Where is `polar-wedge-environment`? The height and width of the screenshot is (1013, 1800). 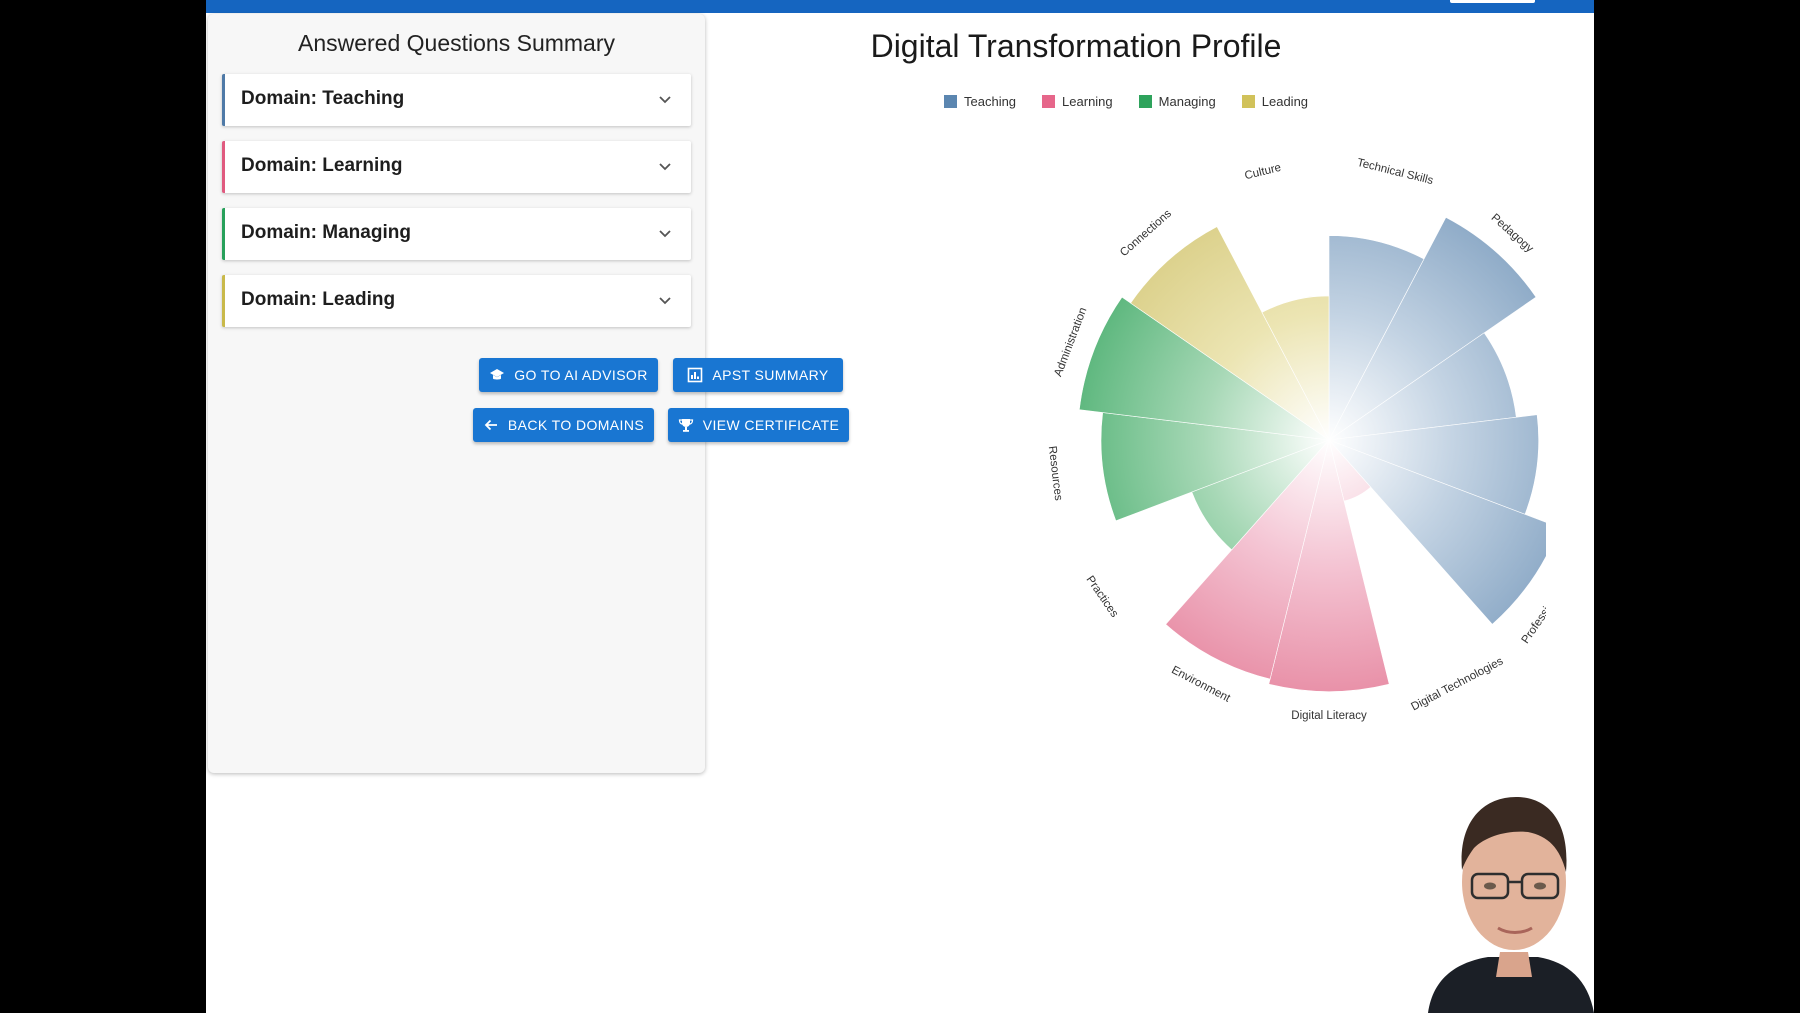 polar-wedge-environment is located at coordinates (1247, 559).